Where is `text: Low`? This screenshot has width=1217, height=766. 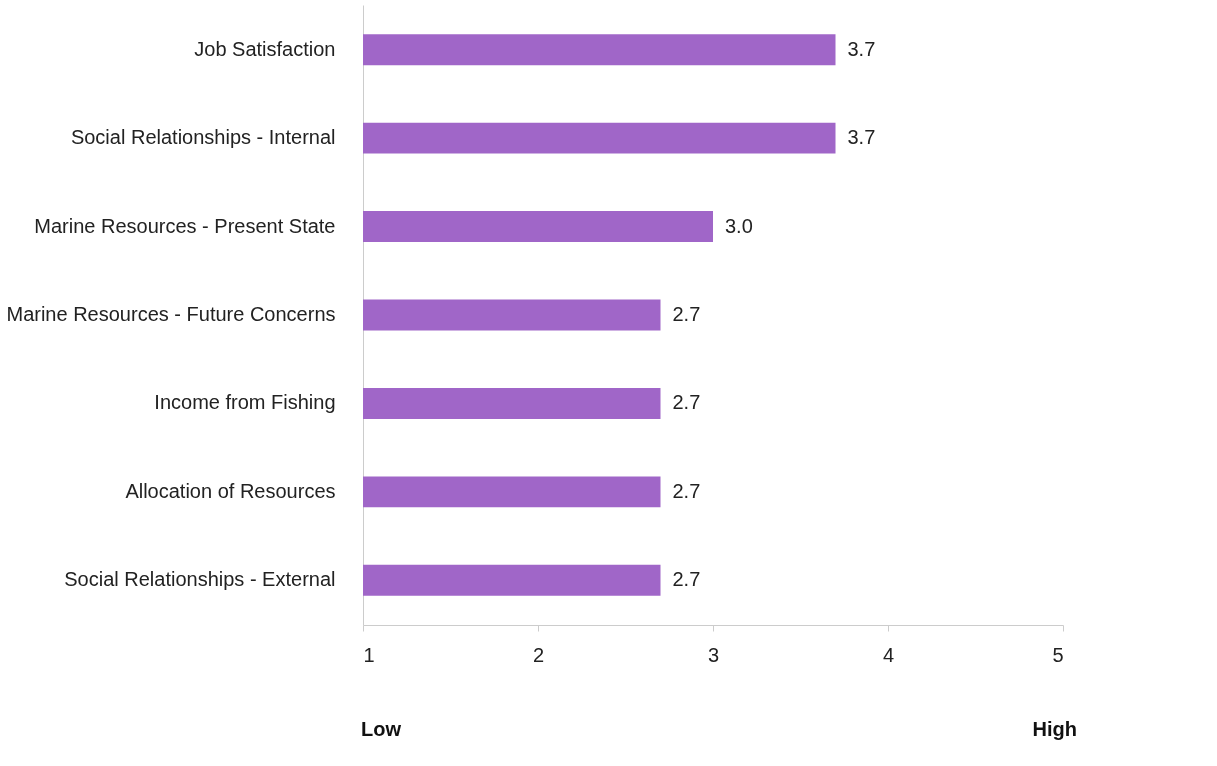
text: Low is located at coordinates (381, 729).